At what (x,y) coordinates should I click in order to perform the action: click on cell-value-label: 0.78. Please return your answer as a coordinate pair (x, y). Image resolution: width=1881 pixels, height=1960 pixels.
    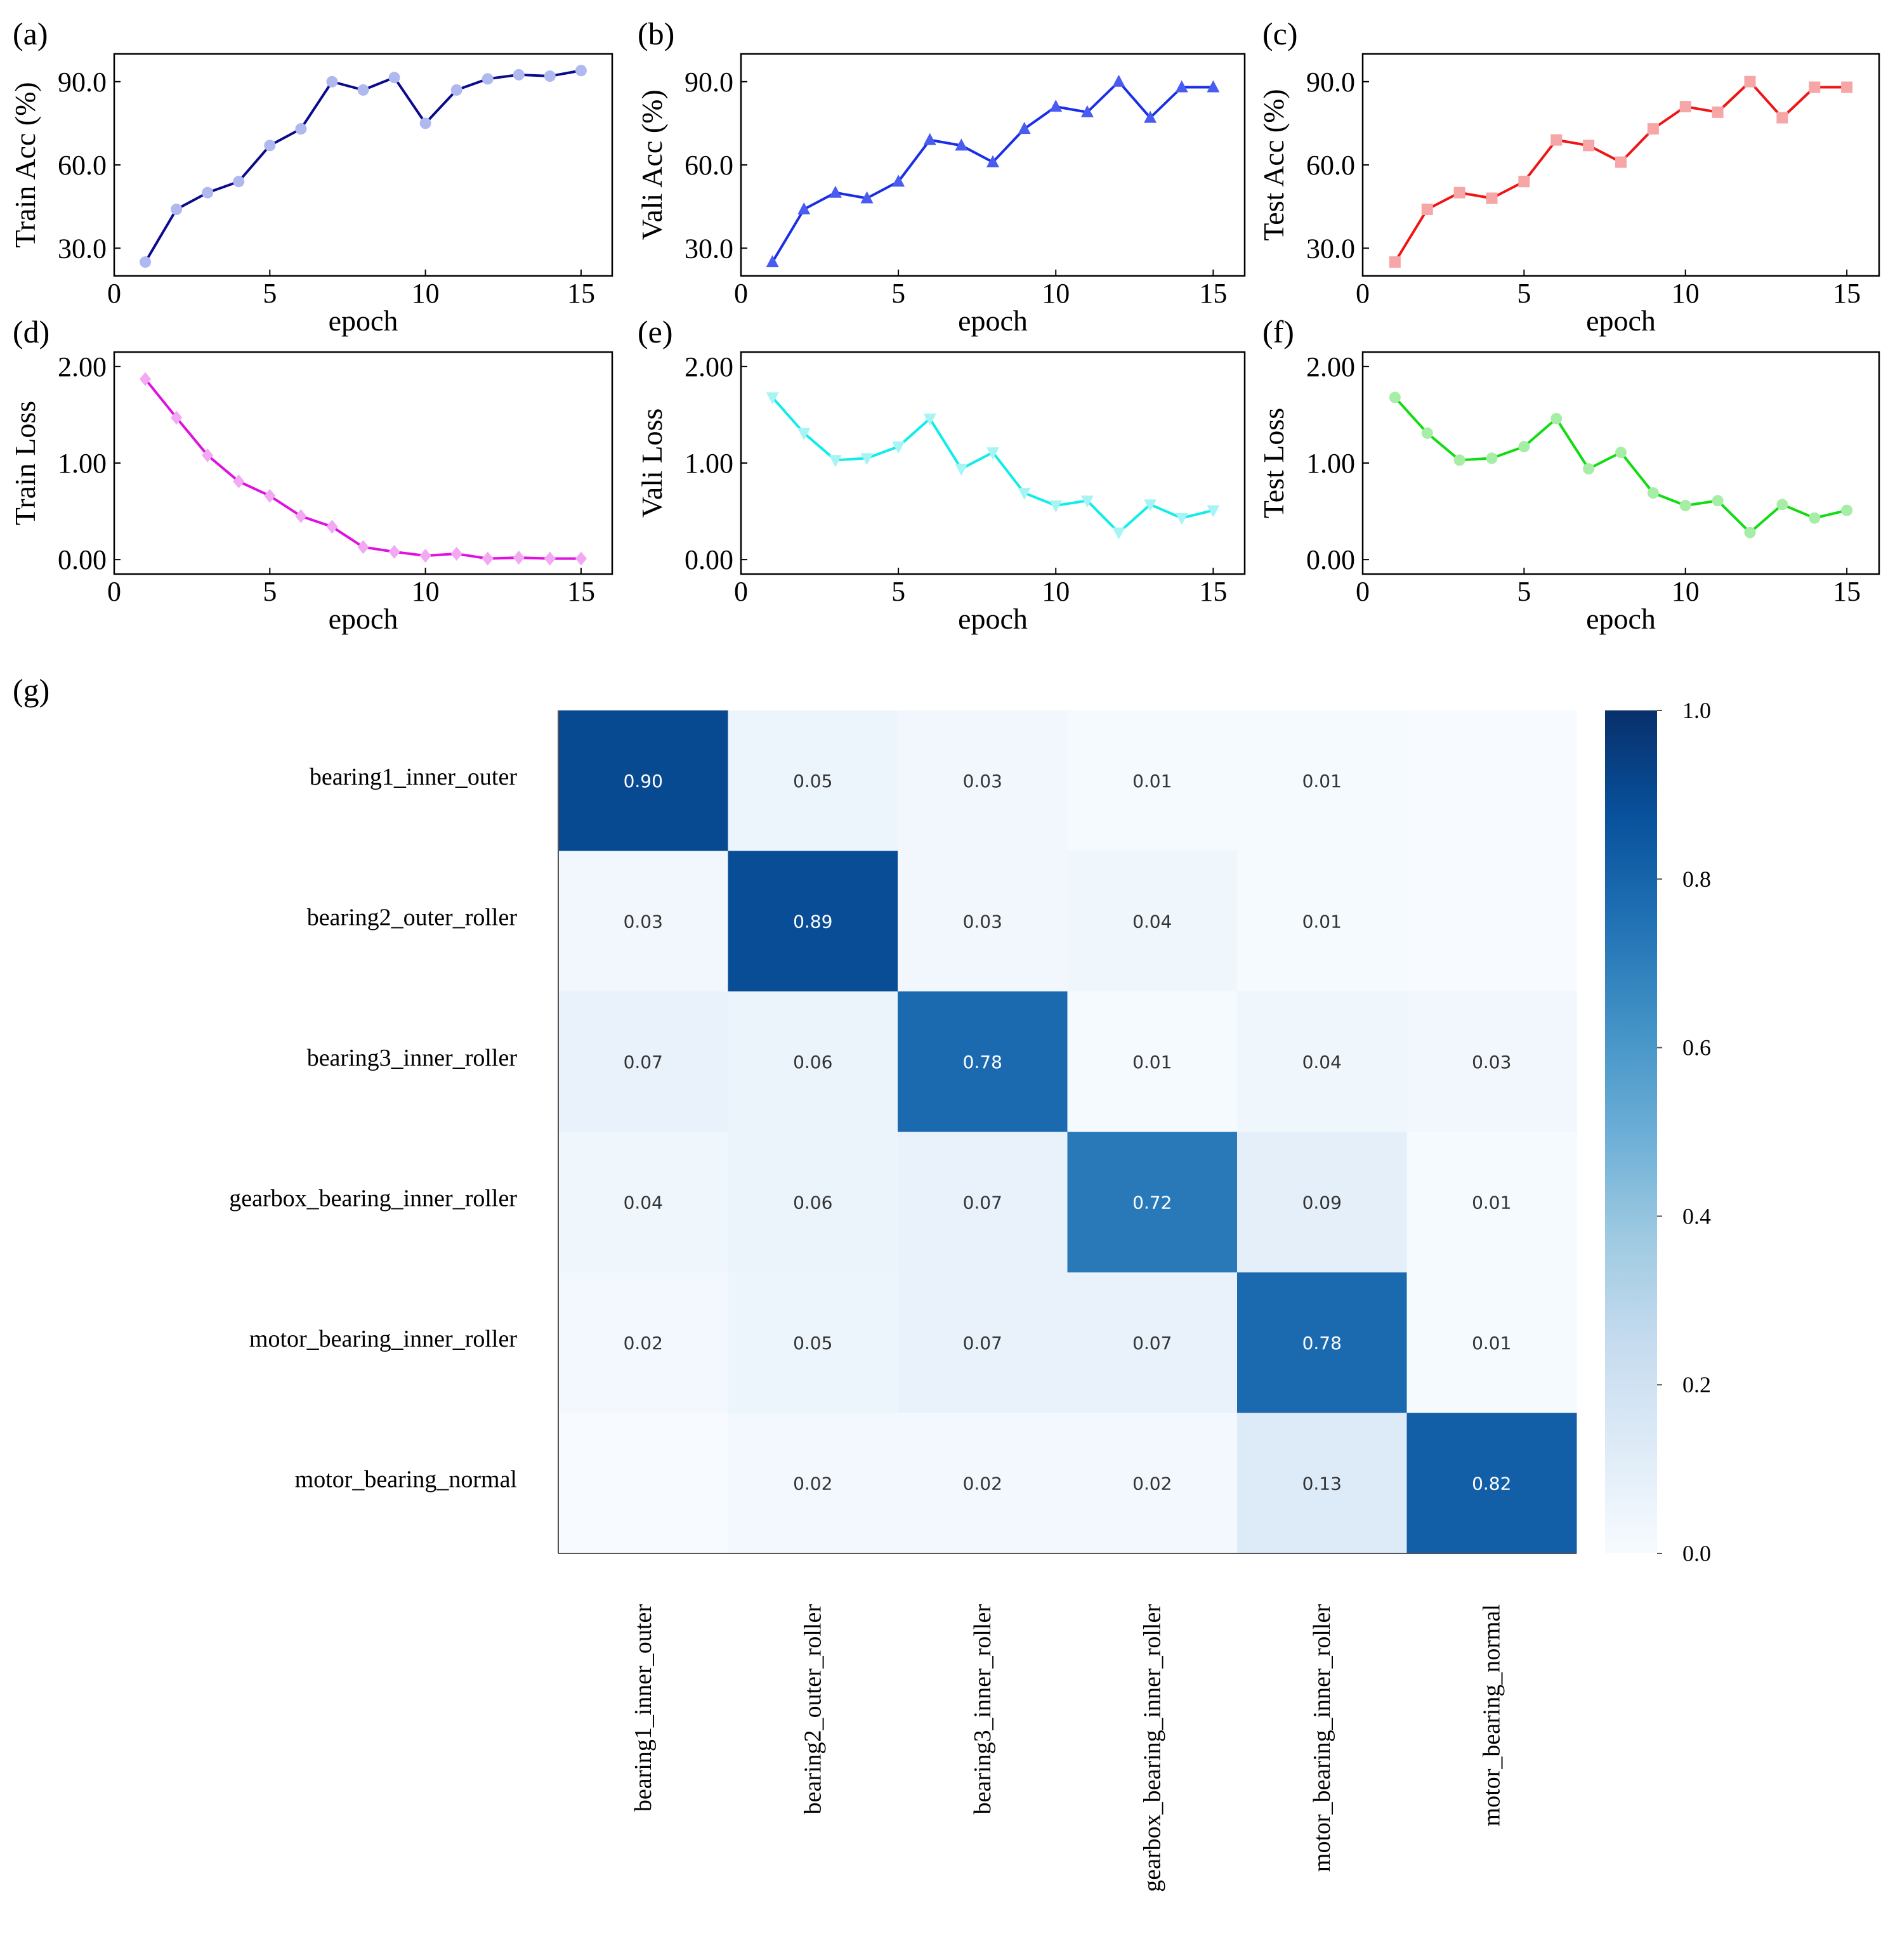
    Looking at the image, I should click on (982, 1062).